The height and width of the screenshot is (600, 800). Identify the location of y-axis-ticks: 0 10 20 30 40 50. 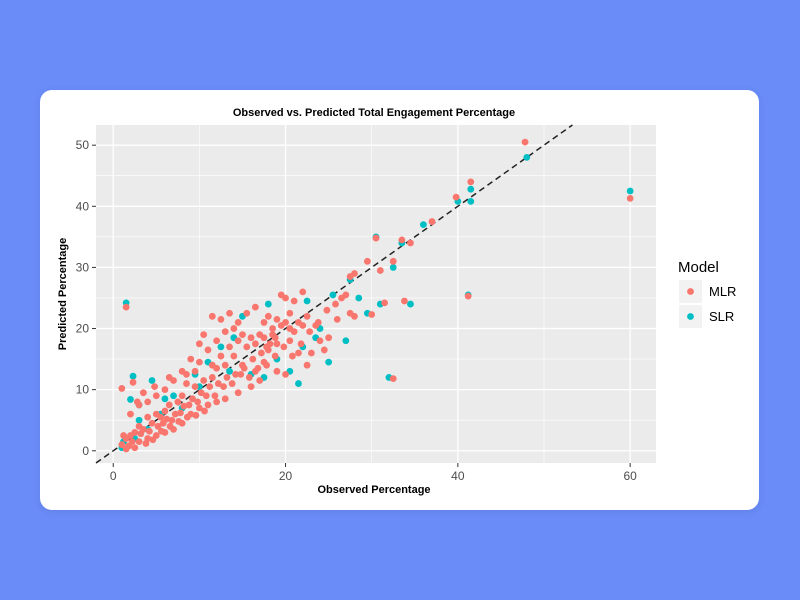
(86, 298).